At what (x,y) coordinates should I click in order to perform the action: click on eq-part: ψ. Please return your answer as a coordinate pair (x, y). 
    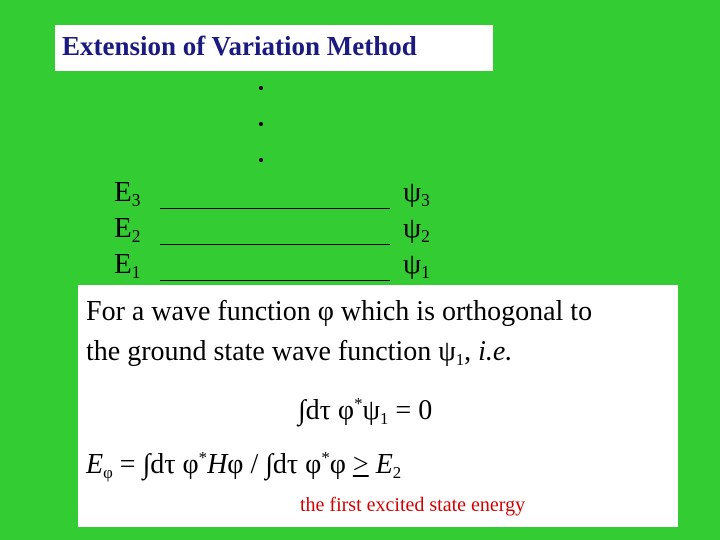
    Looking at the image, I should click on (371, 411).